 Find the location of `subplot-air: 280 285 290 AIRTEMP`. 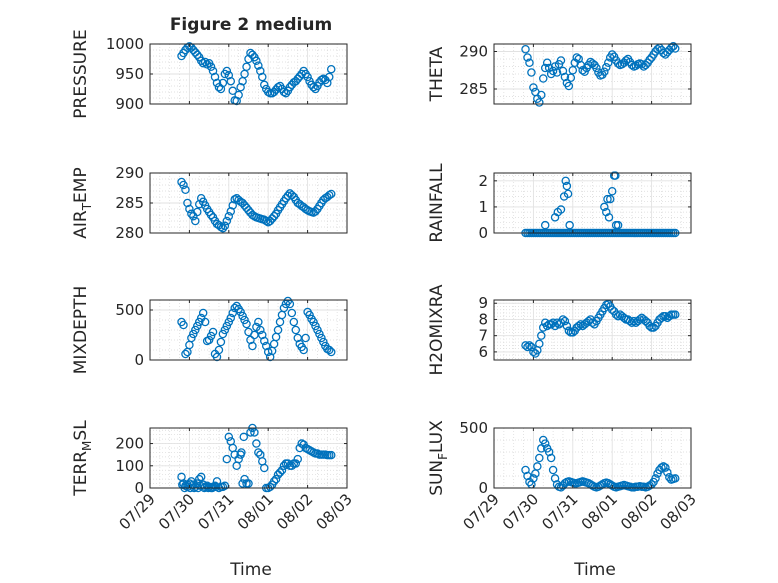

subplot-air: 280 285 290 AIRTEMP is located at coordinates (209, 203).